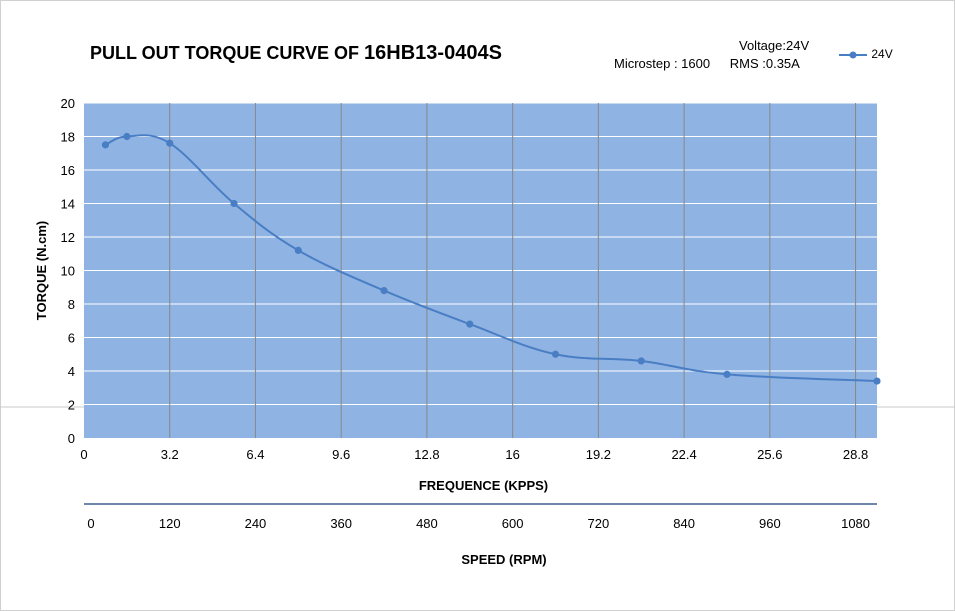  I want to click on microstep-info: Microstep : 1600, so click(662, 63).